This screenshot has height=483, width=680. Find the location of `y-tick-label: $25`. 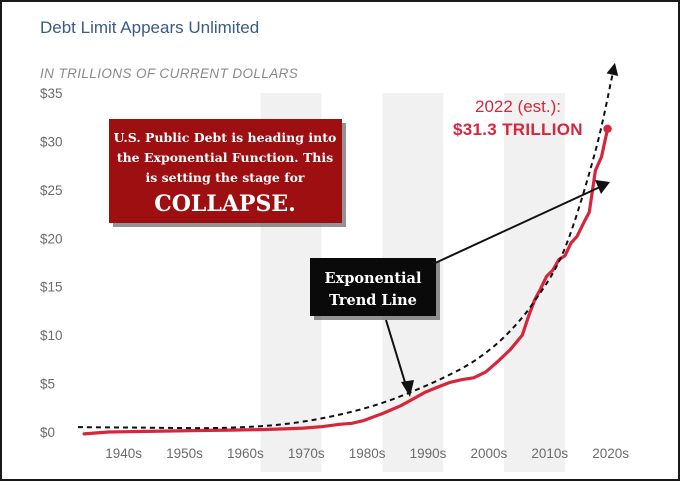

y-tick-label: $25 is located at coordinates (51, 190).